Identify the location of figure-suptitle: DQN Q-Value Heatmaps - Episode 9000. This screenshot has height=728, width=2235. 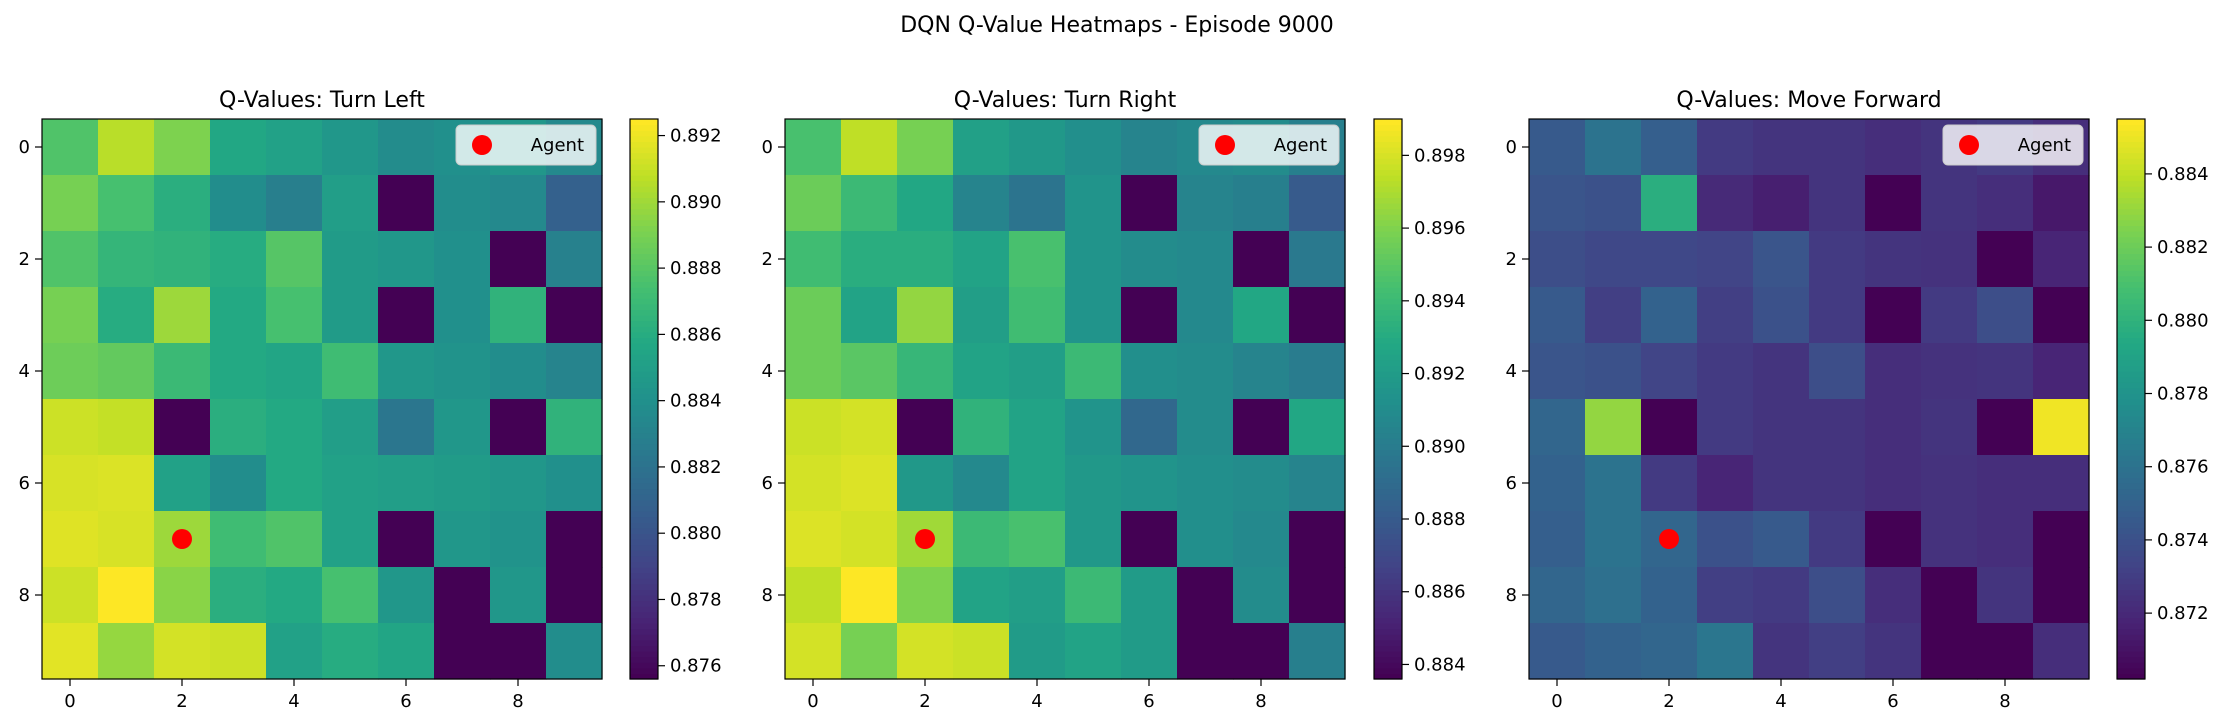
(1117, 25).